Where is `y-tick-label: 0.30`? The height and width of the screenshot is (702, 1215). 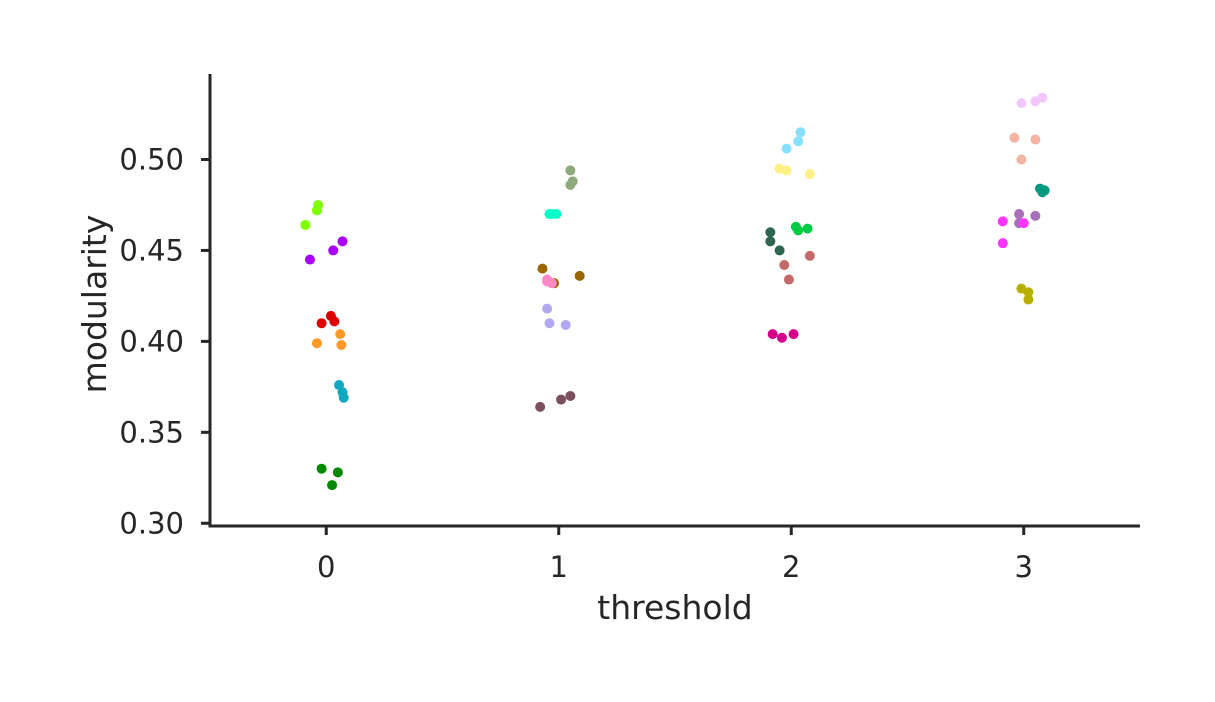 y-tick-label: 0.30 is located at coordinates (151, 523).